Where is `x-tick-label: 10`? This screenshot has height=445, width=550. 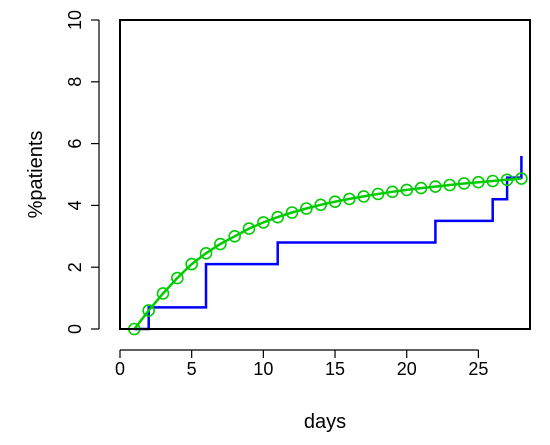 x-tick-label: 10 is located at coordinates (263, 369).